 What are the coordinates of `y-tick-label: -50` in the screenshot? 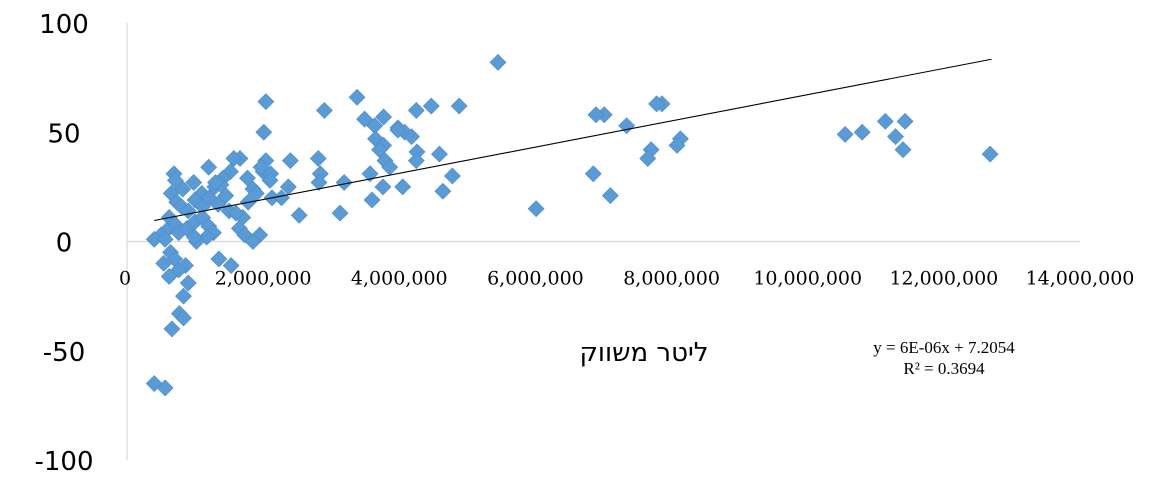 It's located at (64, 353).